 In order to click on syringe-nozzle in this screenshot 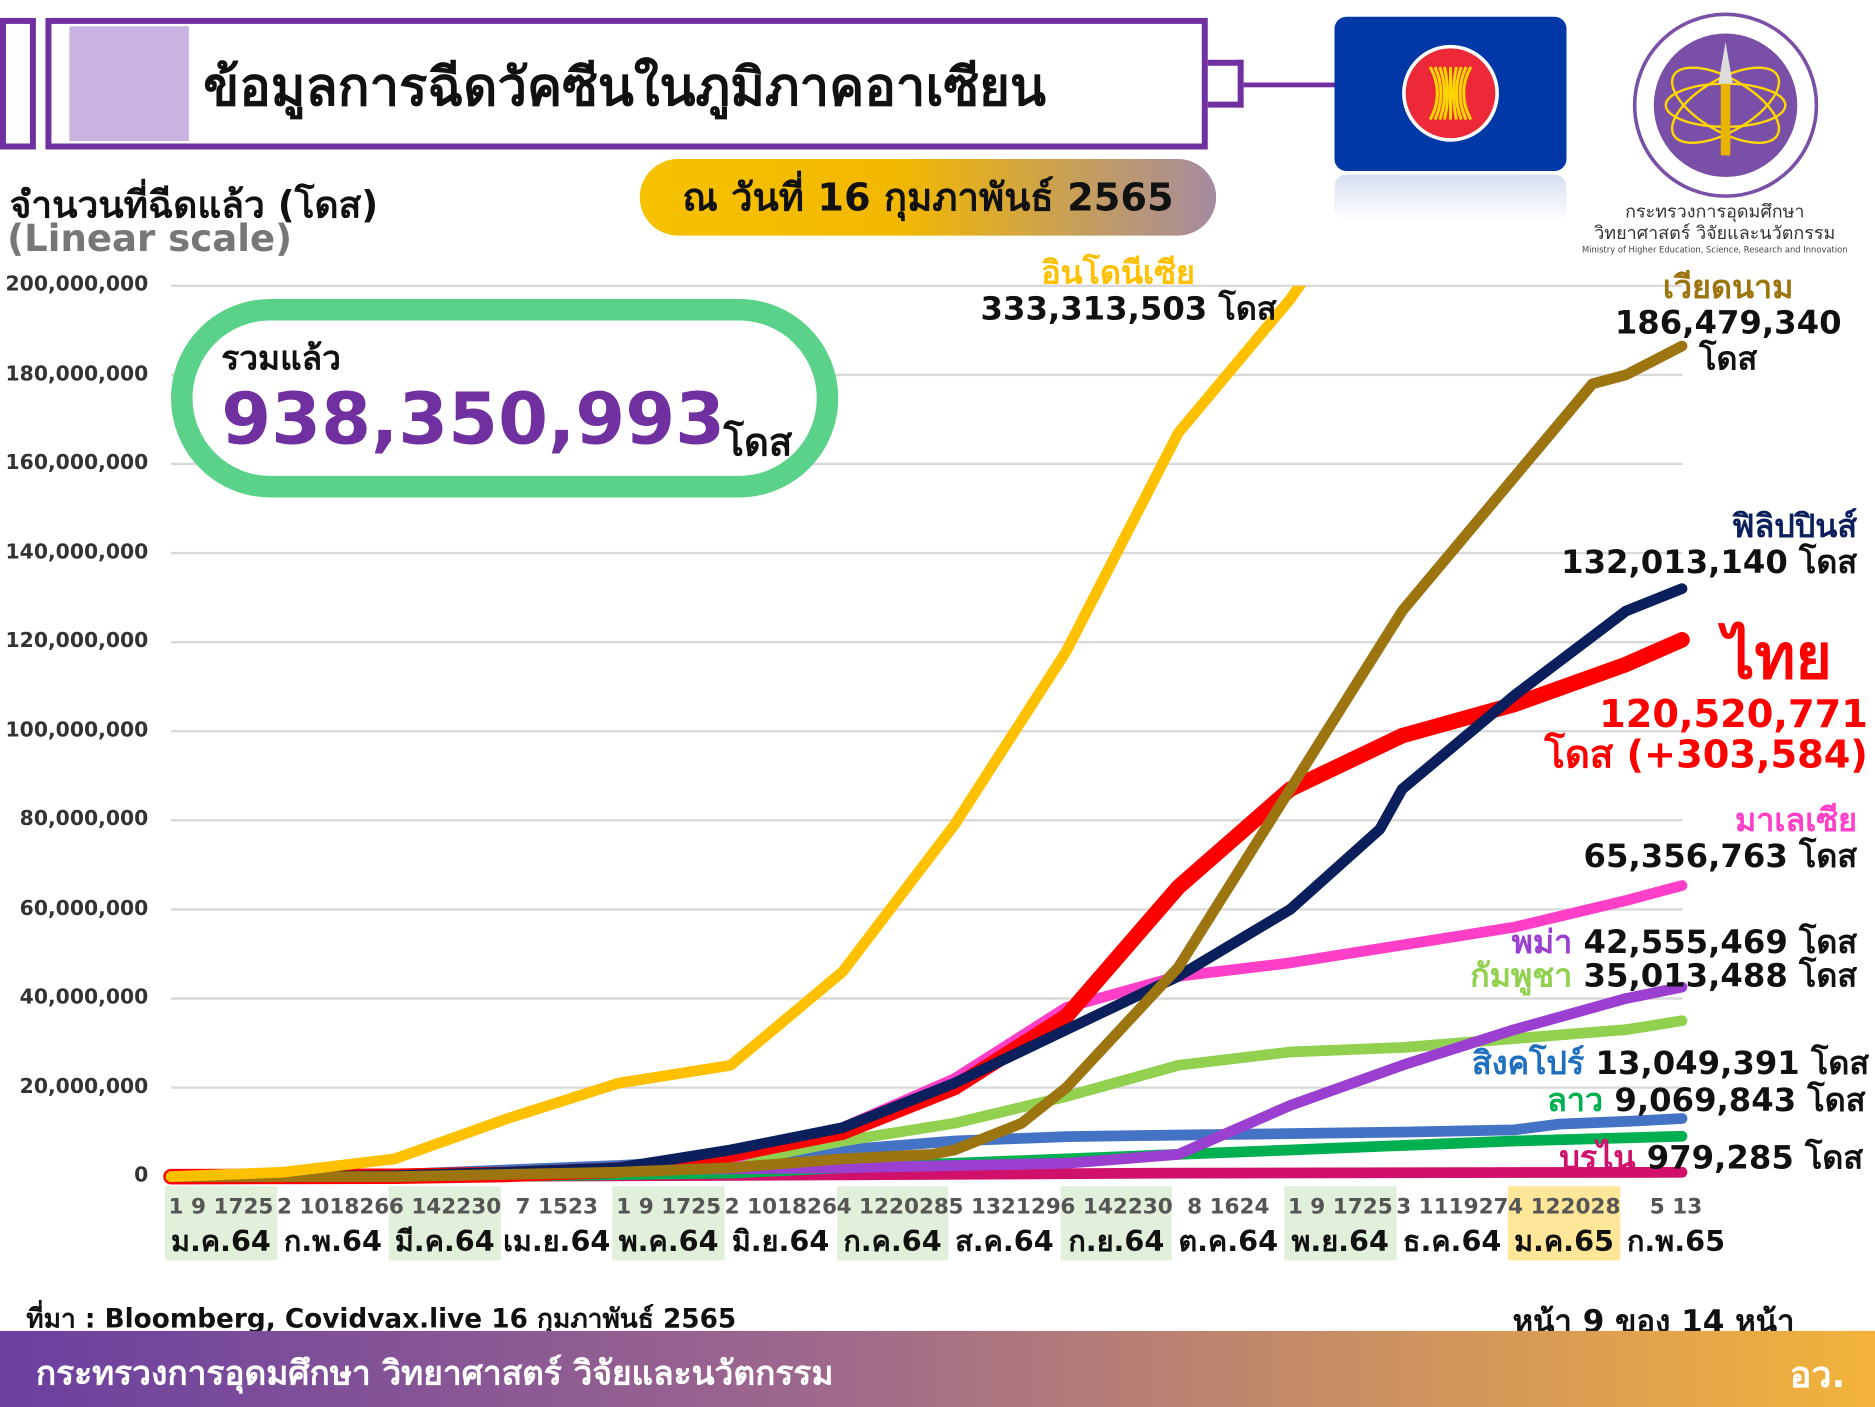, I will do `click(1225, 83)`.